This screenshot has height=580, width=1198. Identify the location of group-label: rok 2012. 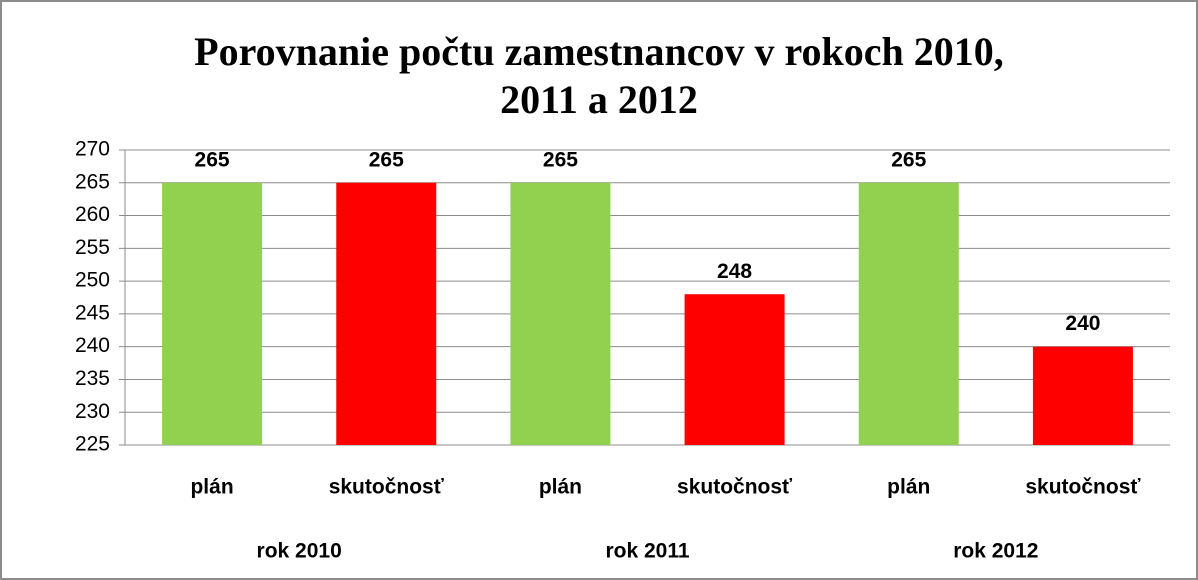
(995, 551).